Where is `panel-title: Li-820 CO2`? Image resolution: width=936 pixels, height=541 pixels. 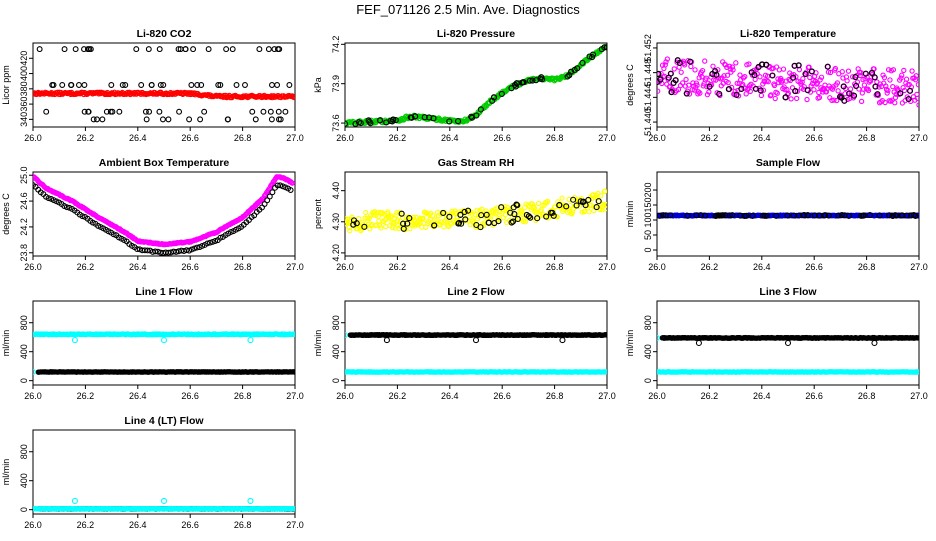 panel-title: Li-820 CO2 is located at coordinates (164, 34).